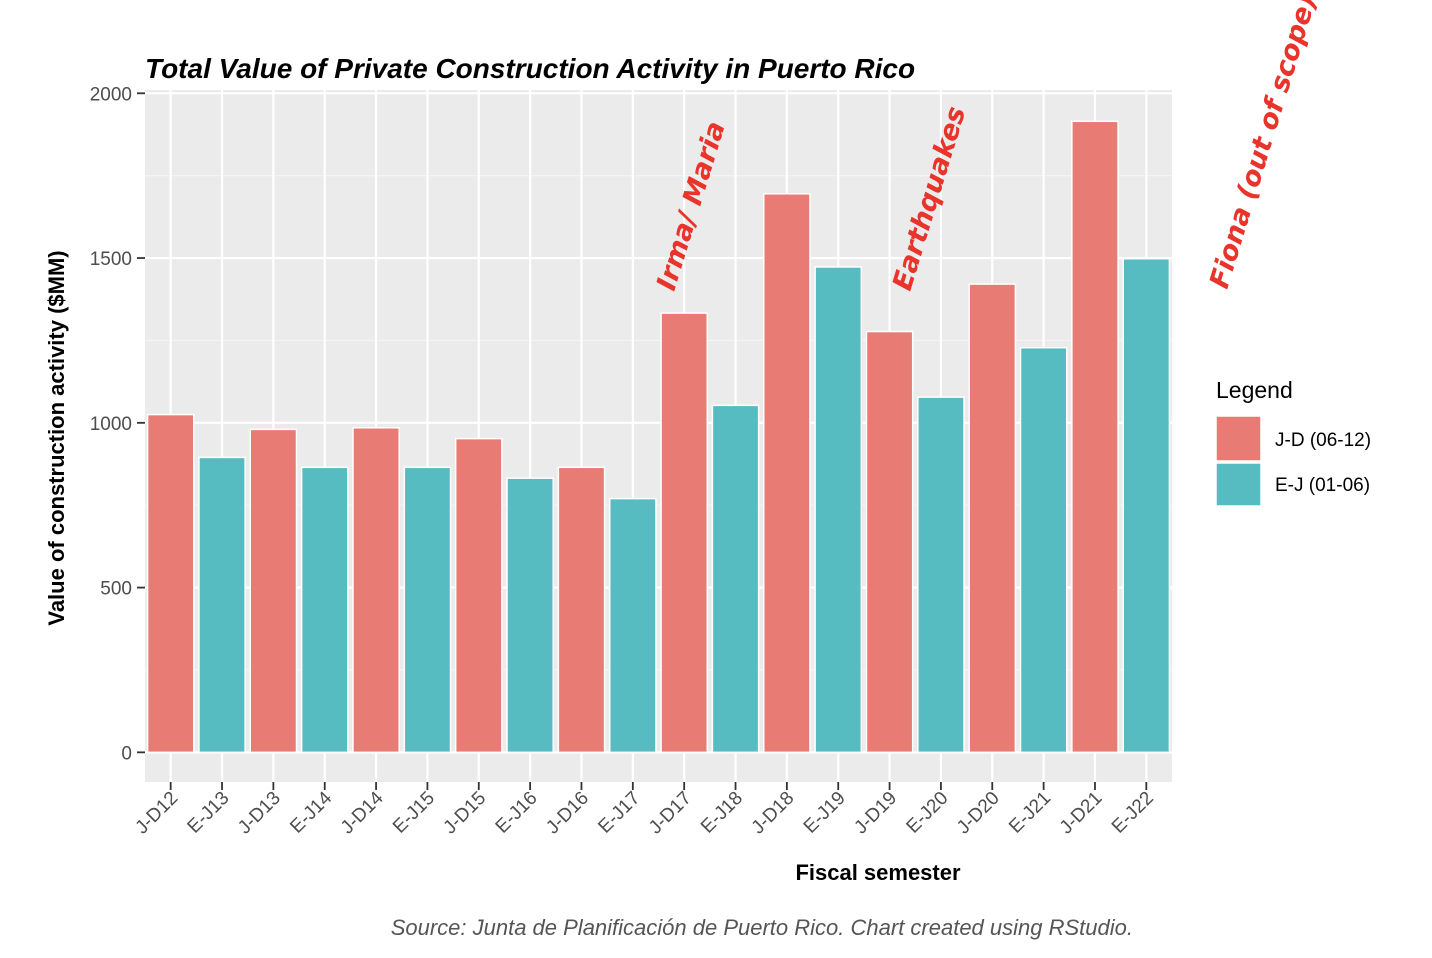  What do you see at coordinates (517, 813) in the screenshot?
I see `x-tick-label: E-J16` at bounding box center [517, 813].